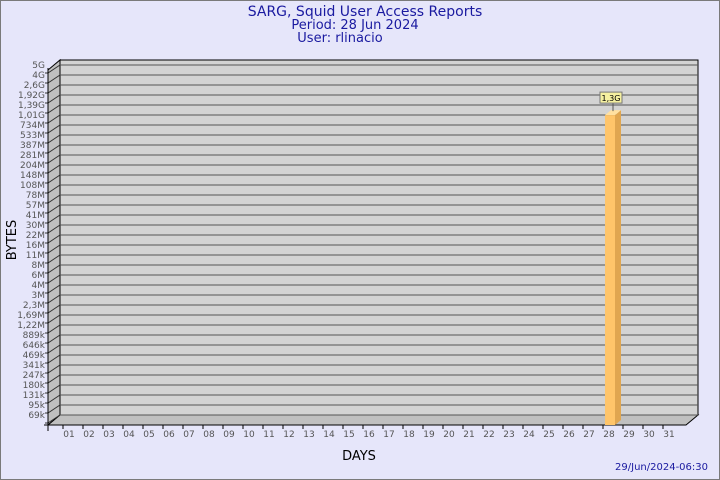 The image size is (720, 480). Describe the element at coordinates (569, 435) in the screenshot. I see `x-tick-label: 26` at that location.